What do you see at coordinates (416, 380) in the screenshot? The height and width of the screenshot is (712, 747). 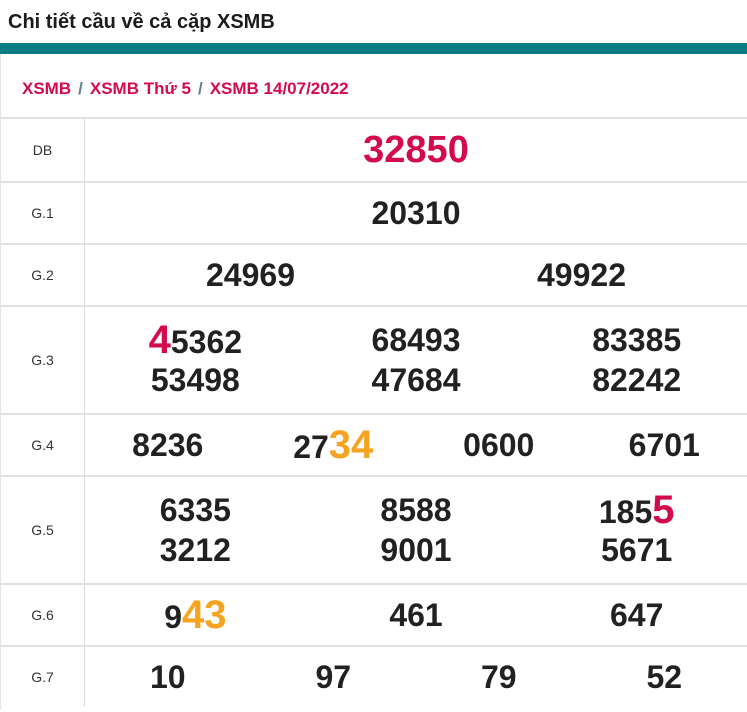 I see `prize-number: 47684` at bounding box center [416, 380].